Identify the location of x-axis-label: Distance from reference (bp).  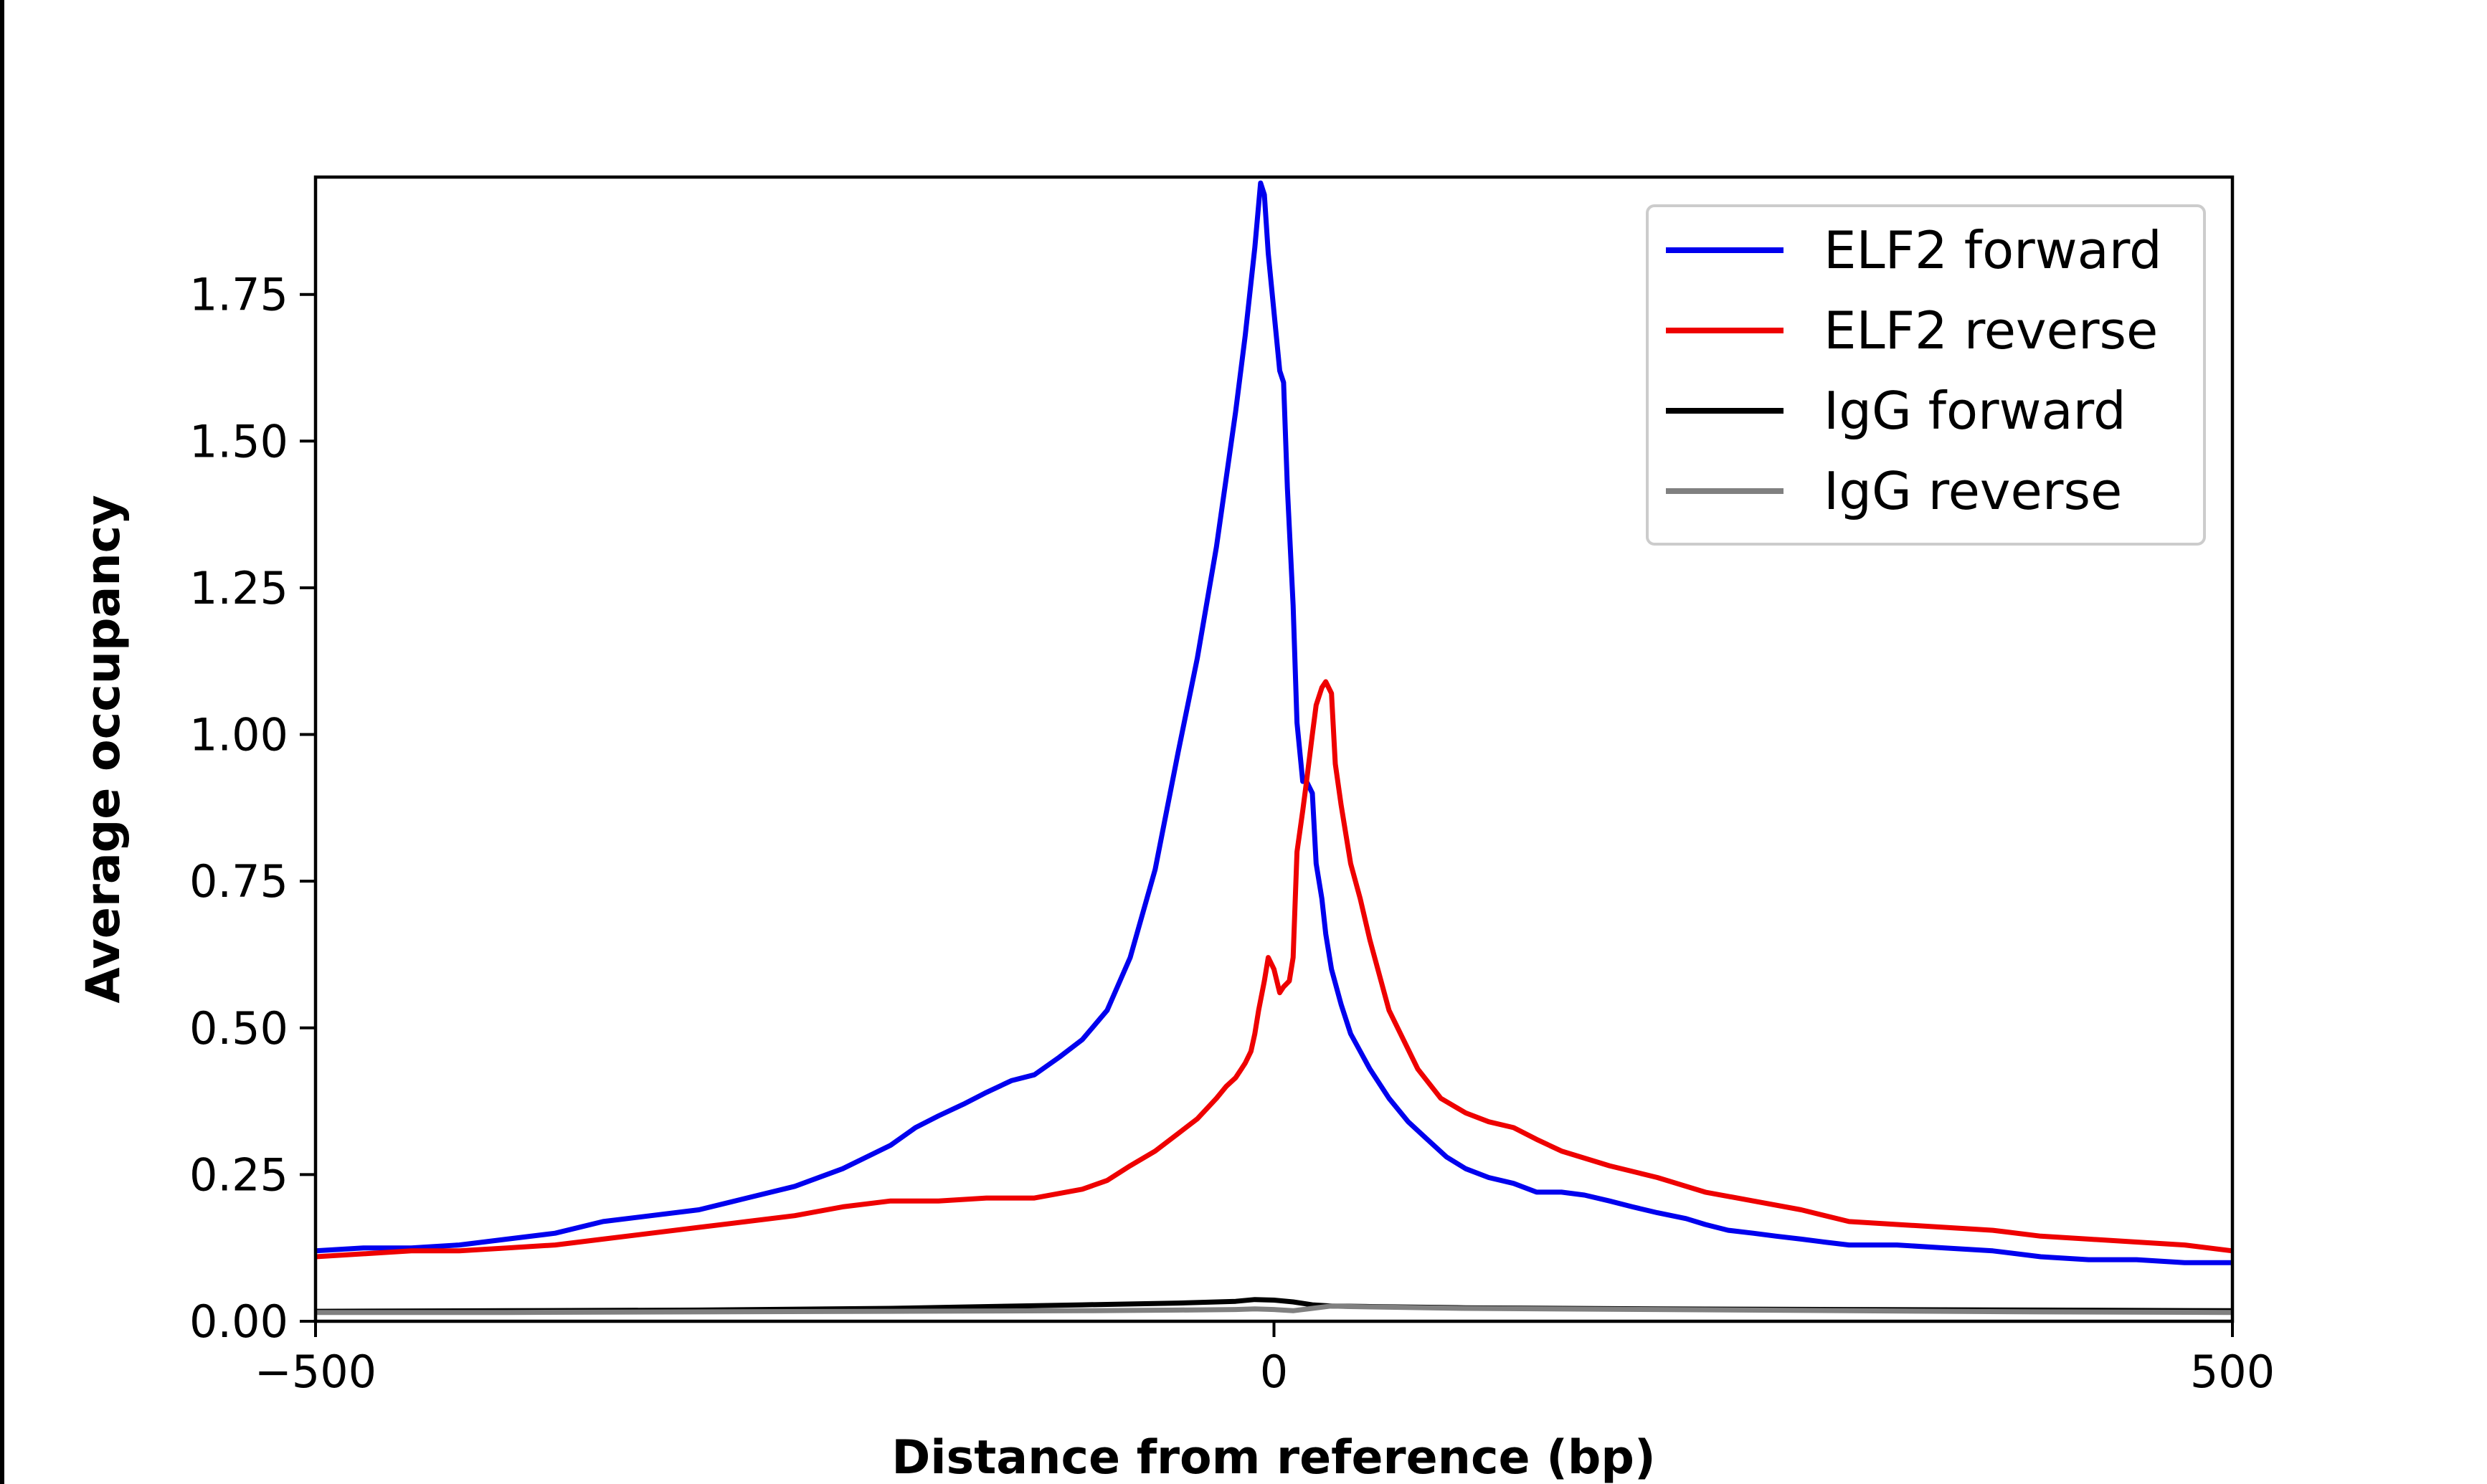
(1273, 1458).